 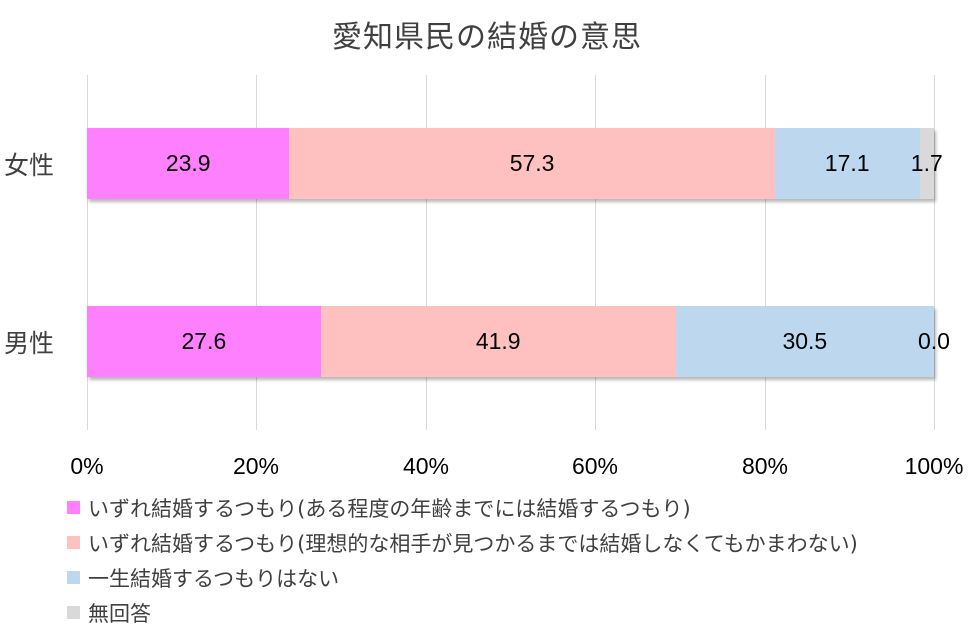 I want to click on category-label-women: 女性, so click(x=29, y=165).